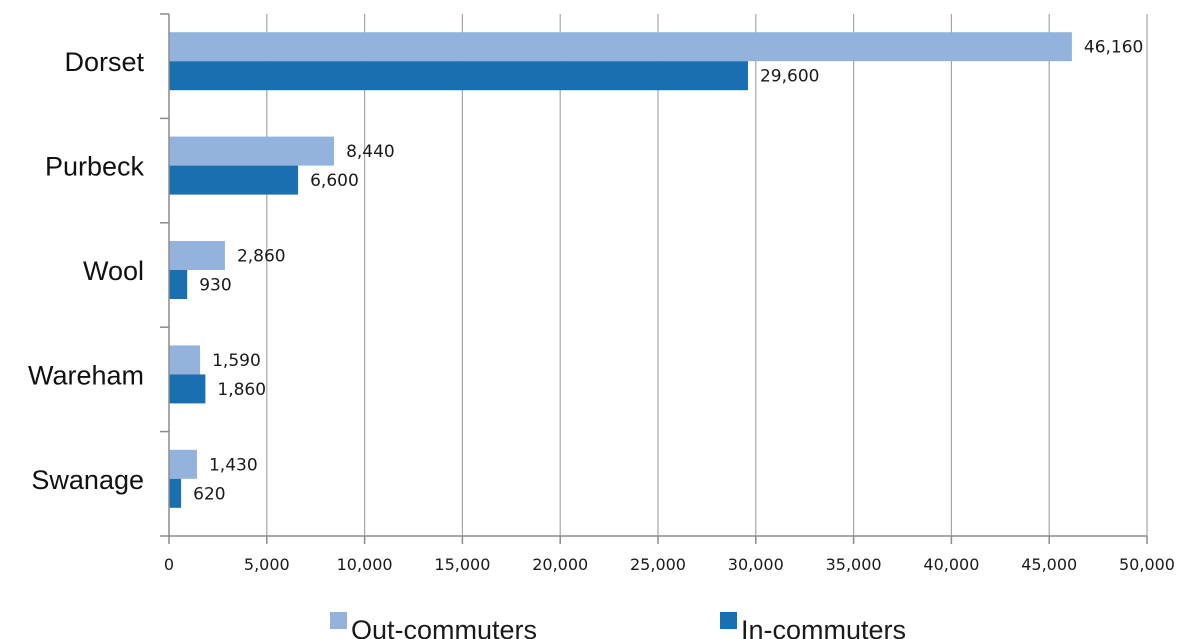  Describe the element at coordinates (370, 152) in the screenshot. I see `data-label-out-commuters: 8,440` at that location.